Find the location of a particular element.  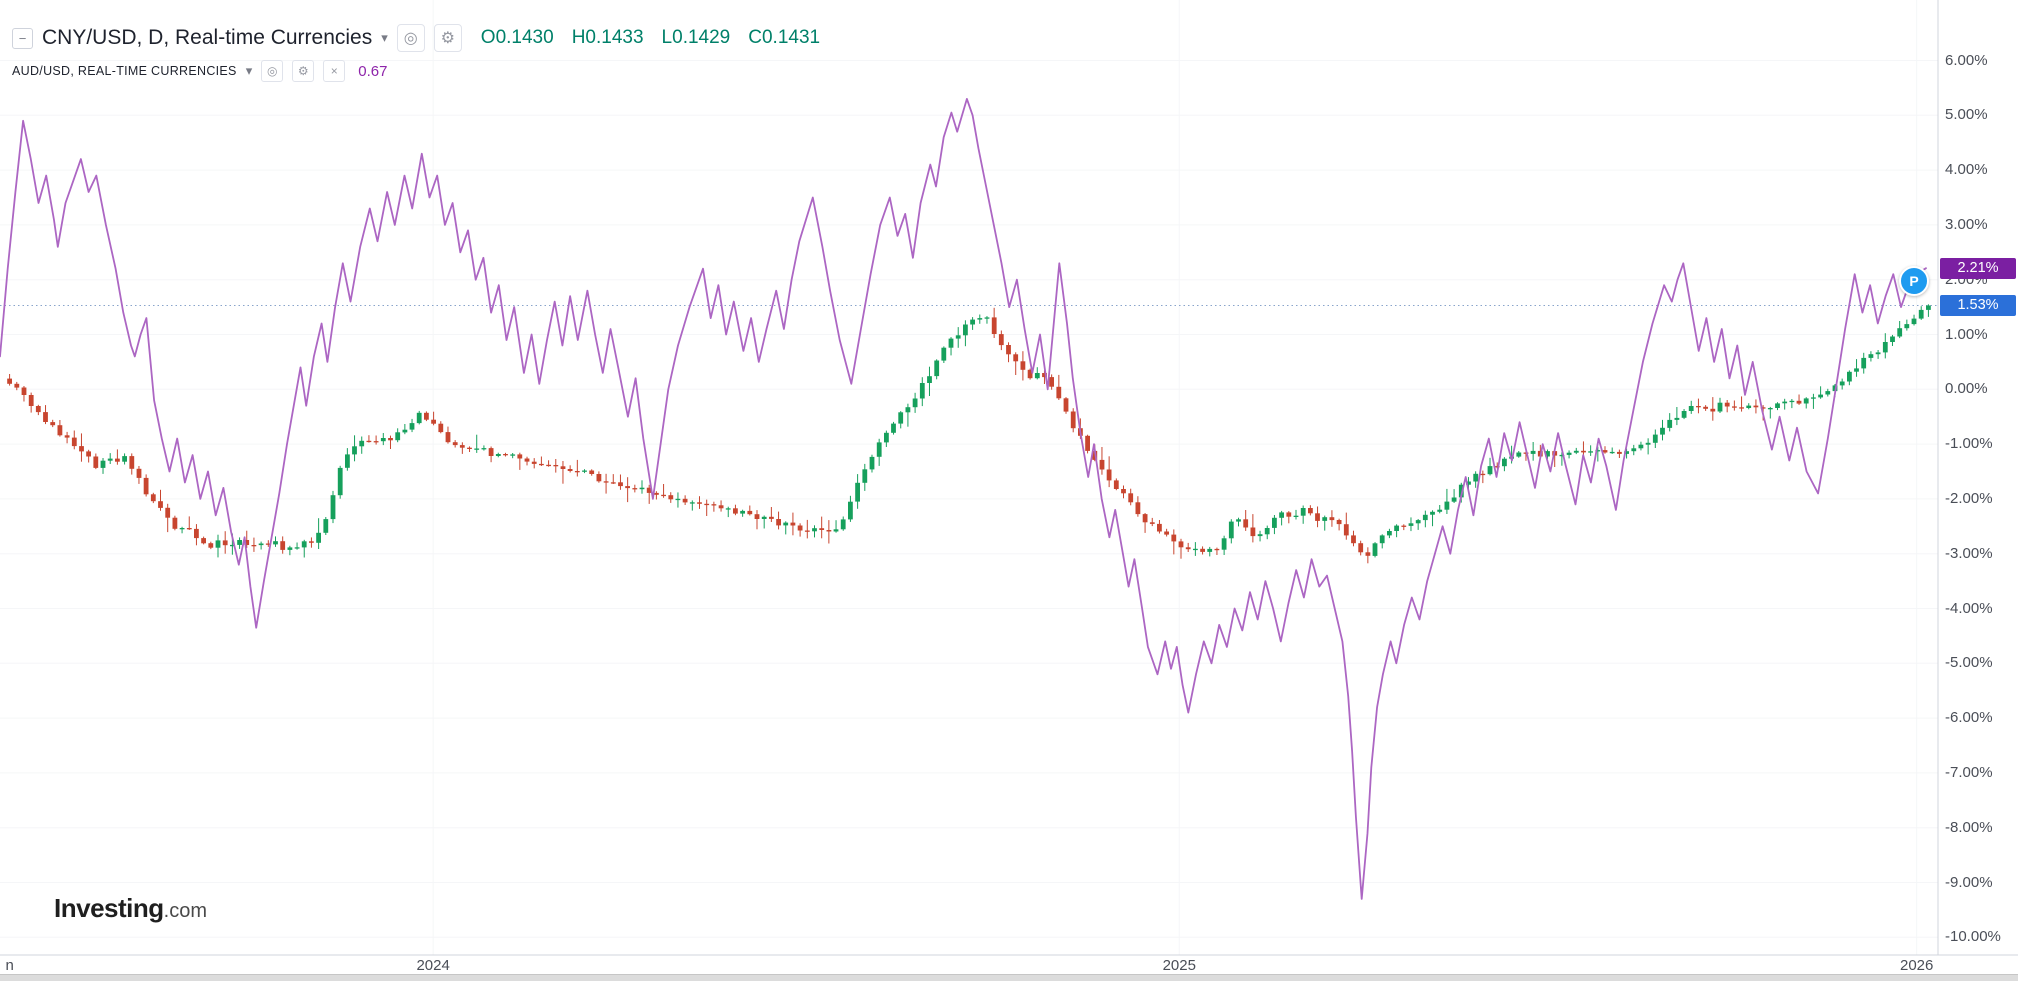

price-axis-label: 6.00% is located at coordinates (1966, 60).